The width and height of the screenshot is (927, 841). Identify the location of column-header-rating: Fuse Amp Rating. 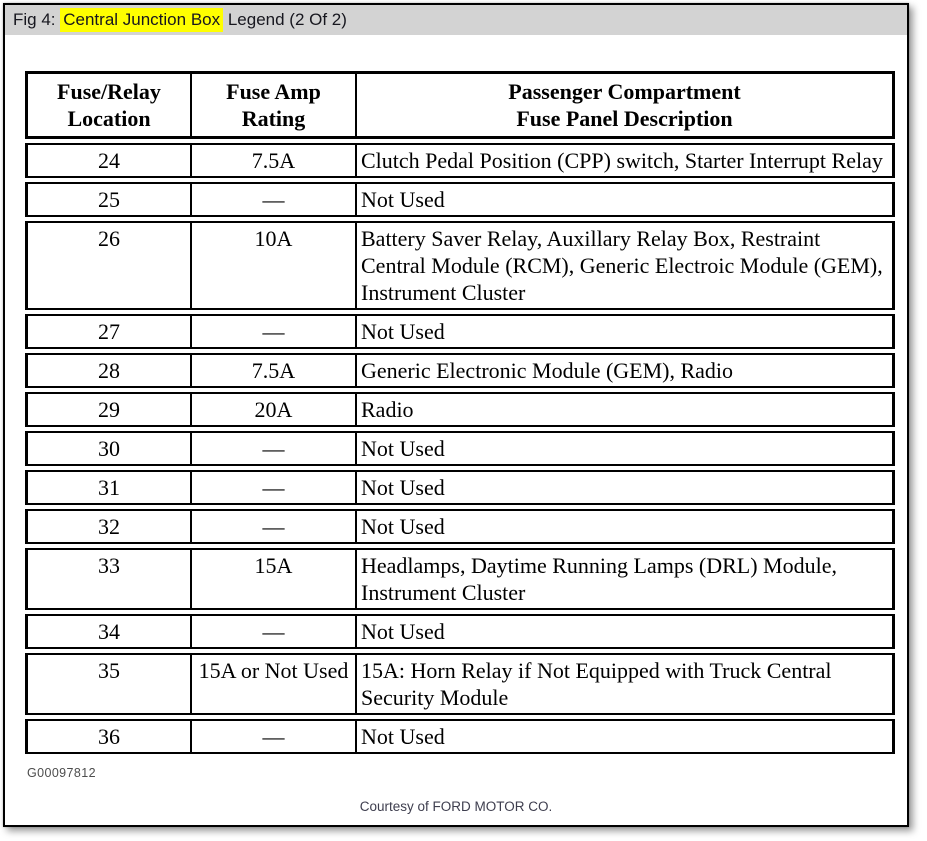
(272, 105).